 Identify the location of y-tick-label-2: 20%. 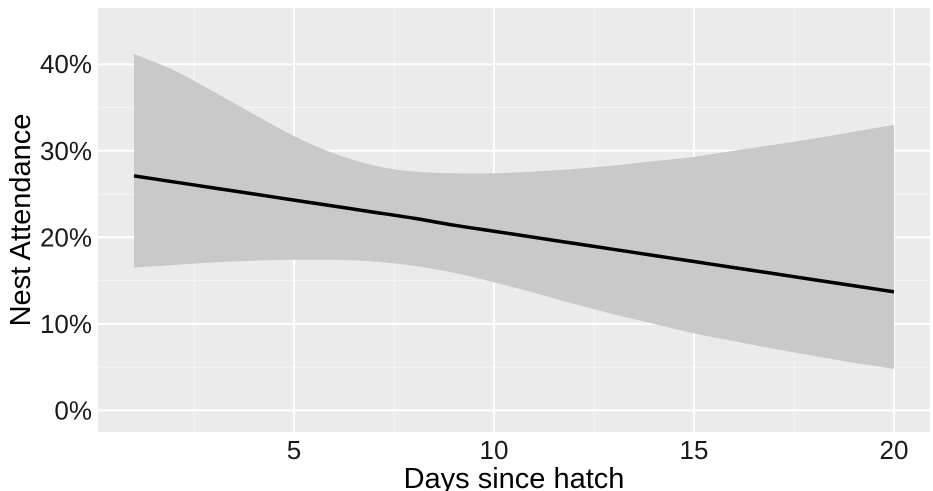
(66, 237).